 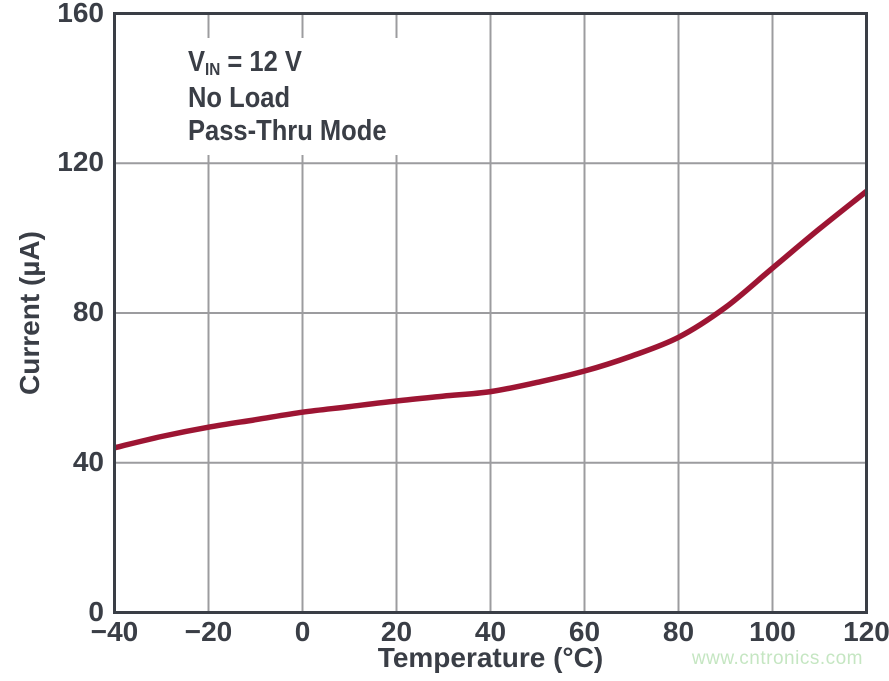 What do you see at coordinates (584, 631) in the screenshot?
I see `x-tick-label: 60` at bounding box center [584, 631].